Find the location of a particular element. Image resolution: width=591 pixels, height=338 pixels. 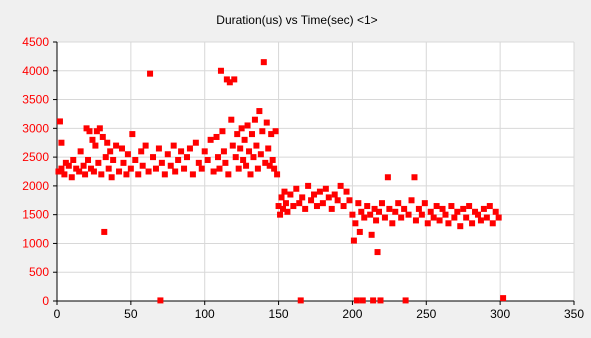

y-tick-label: 4000 is located at coordinates (35, 71).